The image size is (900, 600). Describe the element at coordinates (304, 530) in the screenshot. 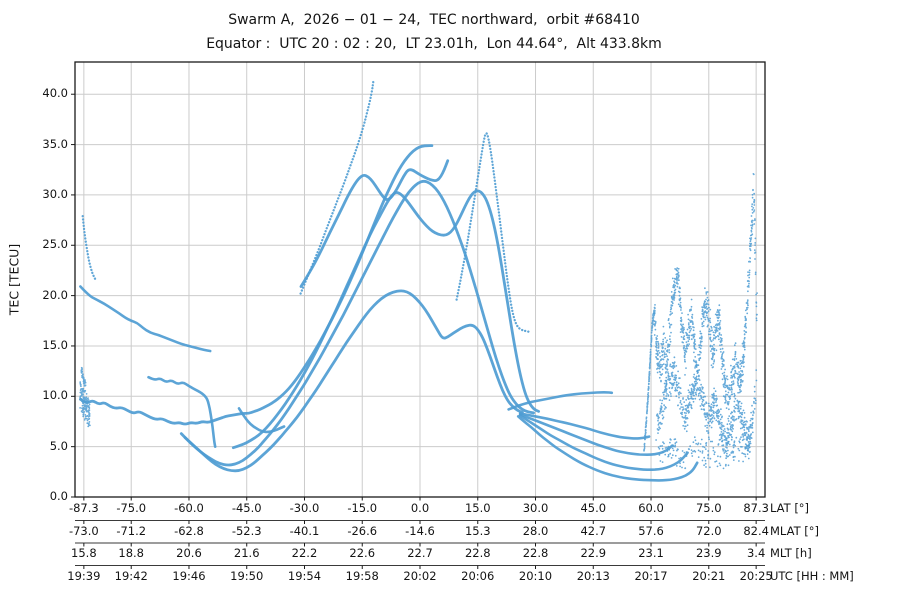

I see `x-tick-label-mlat: -40.1` at that location.